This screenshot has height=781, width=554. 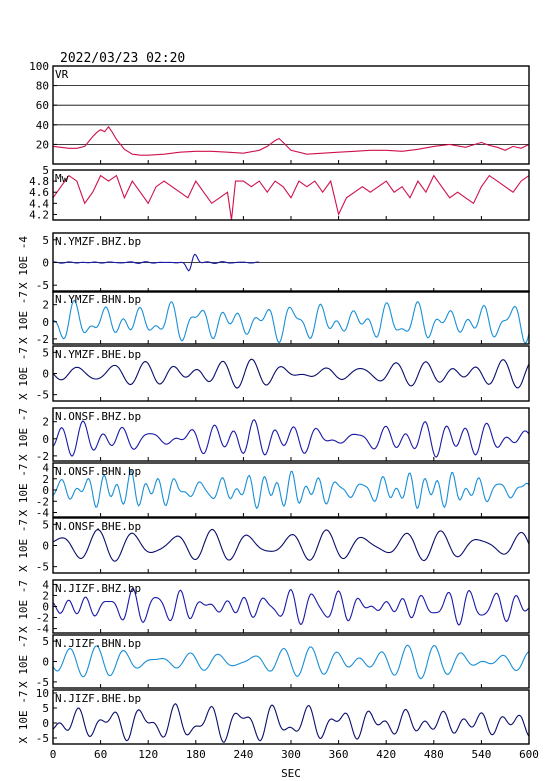 I want to click on x-tick-label: 540, so click(x=481, y=754).